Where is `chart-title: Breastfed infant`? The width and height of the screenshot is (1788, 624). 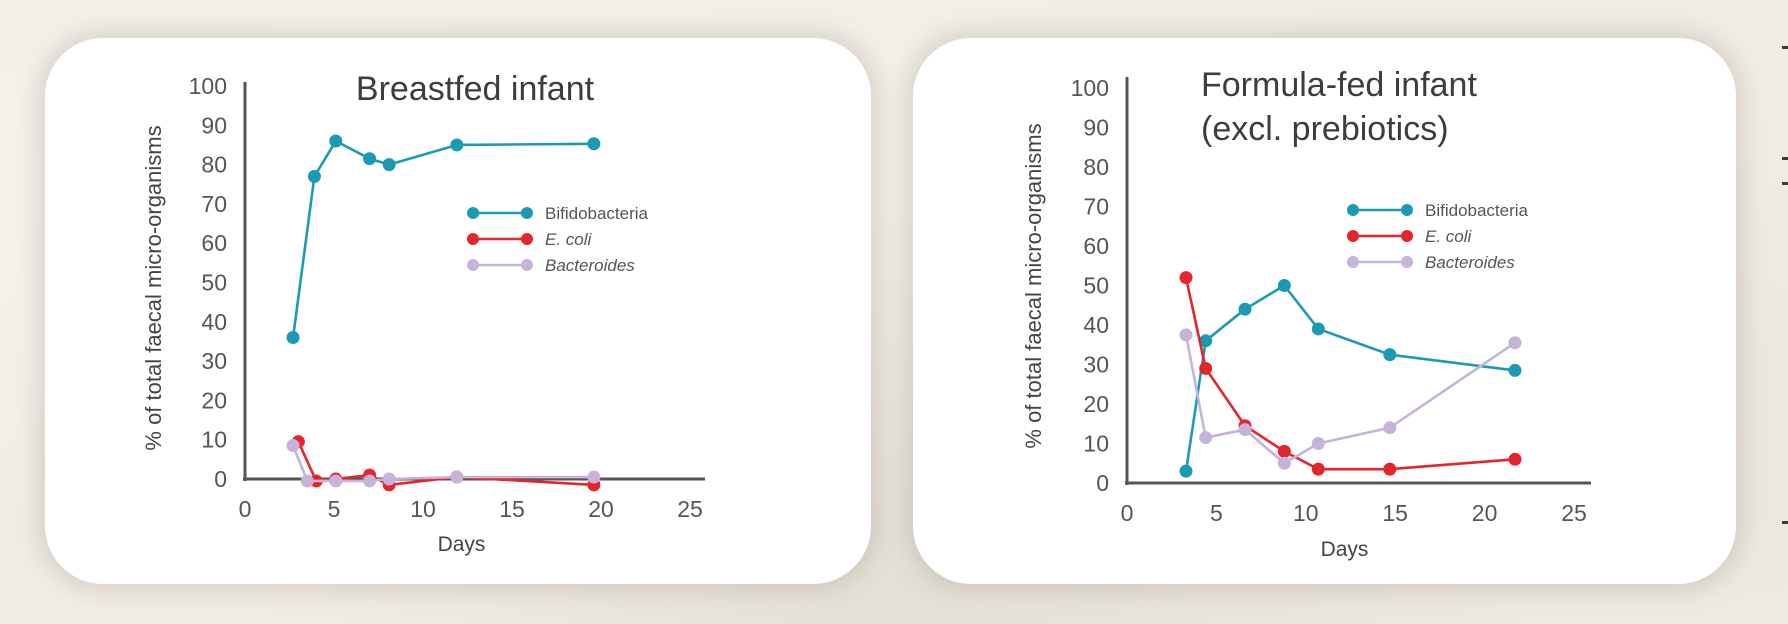
chart-title: Breastfed infant is located at coordinates (475, 89).